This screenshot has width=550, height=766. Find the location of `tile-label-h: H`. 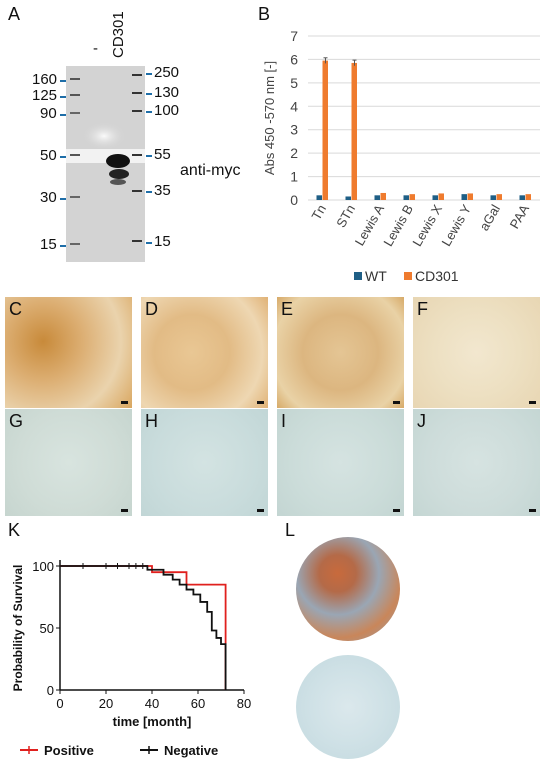

tile-label-h: H is located at coordinates (151, 421).